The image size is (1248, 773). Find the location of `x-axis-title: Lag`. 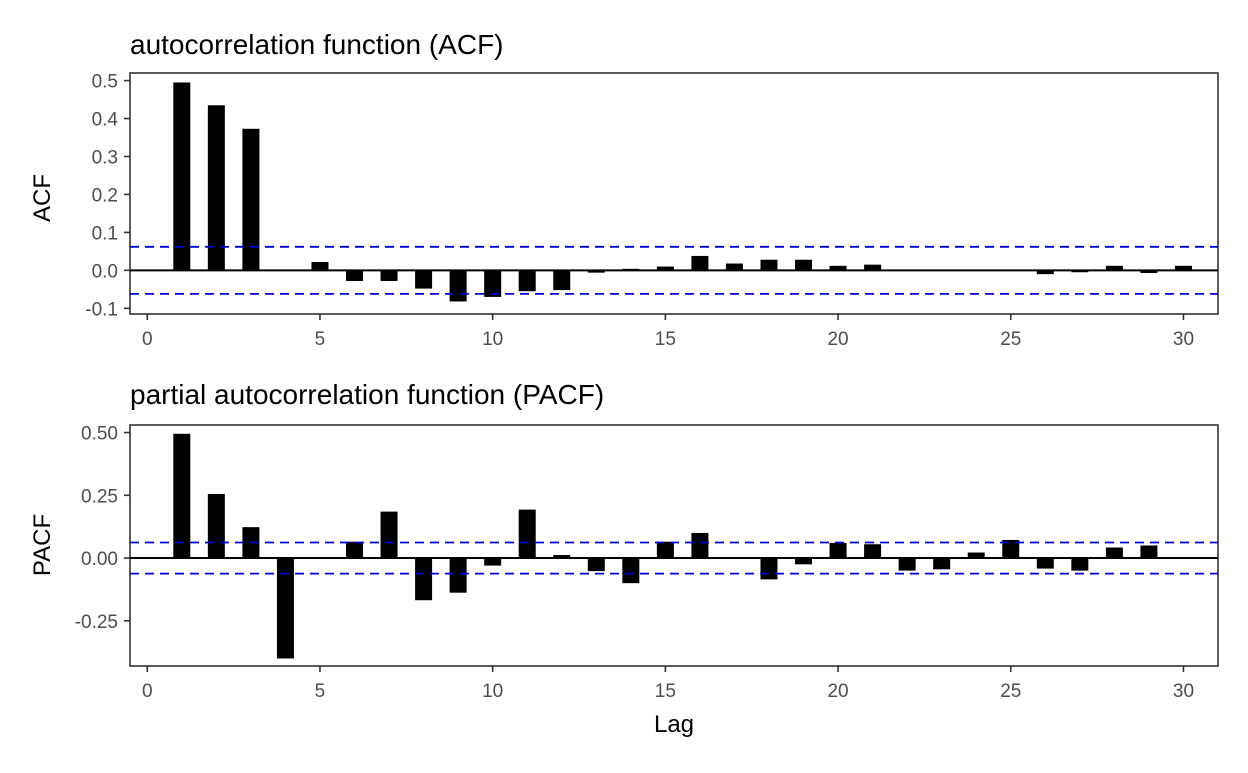

x-axis-title: Lag is located at coordinates (674, 724).